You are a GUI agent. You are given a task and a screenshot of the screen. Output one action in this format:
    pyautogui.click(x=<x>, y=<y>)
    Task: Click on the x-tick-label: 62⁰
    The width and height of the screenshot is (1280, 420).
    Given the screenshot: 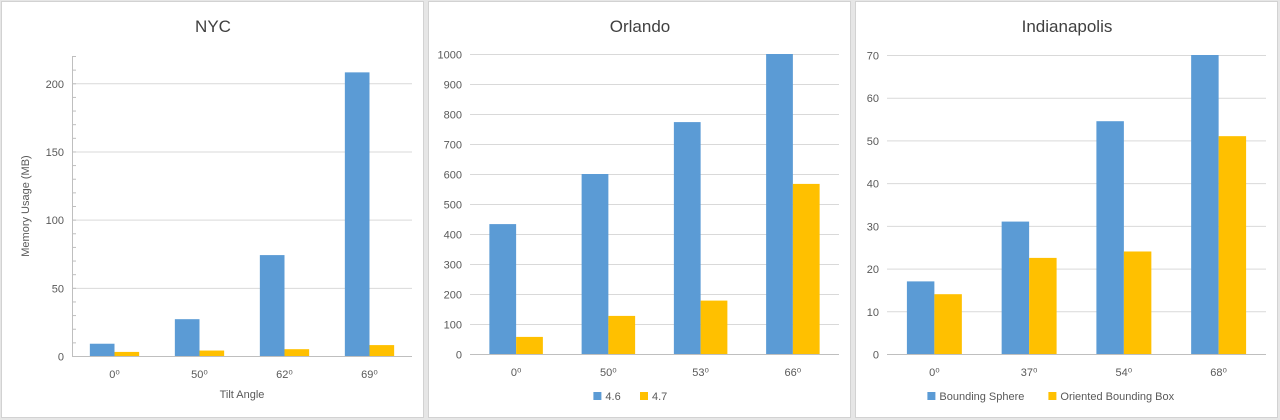 What is the action you would take?
    pyautogui.click(x=284, y=375)
    